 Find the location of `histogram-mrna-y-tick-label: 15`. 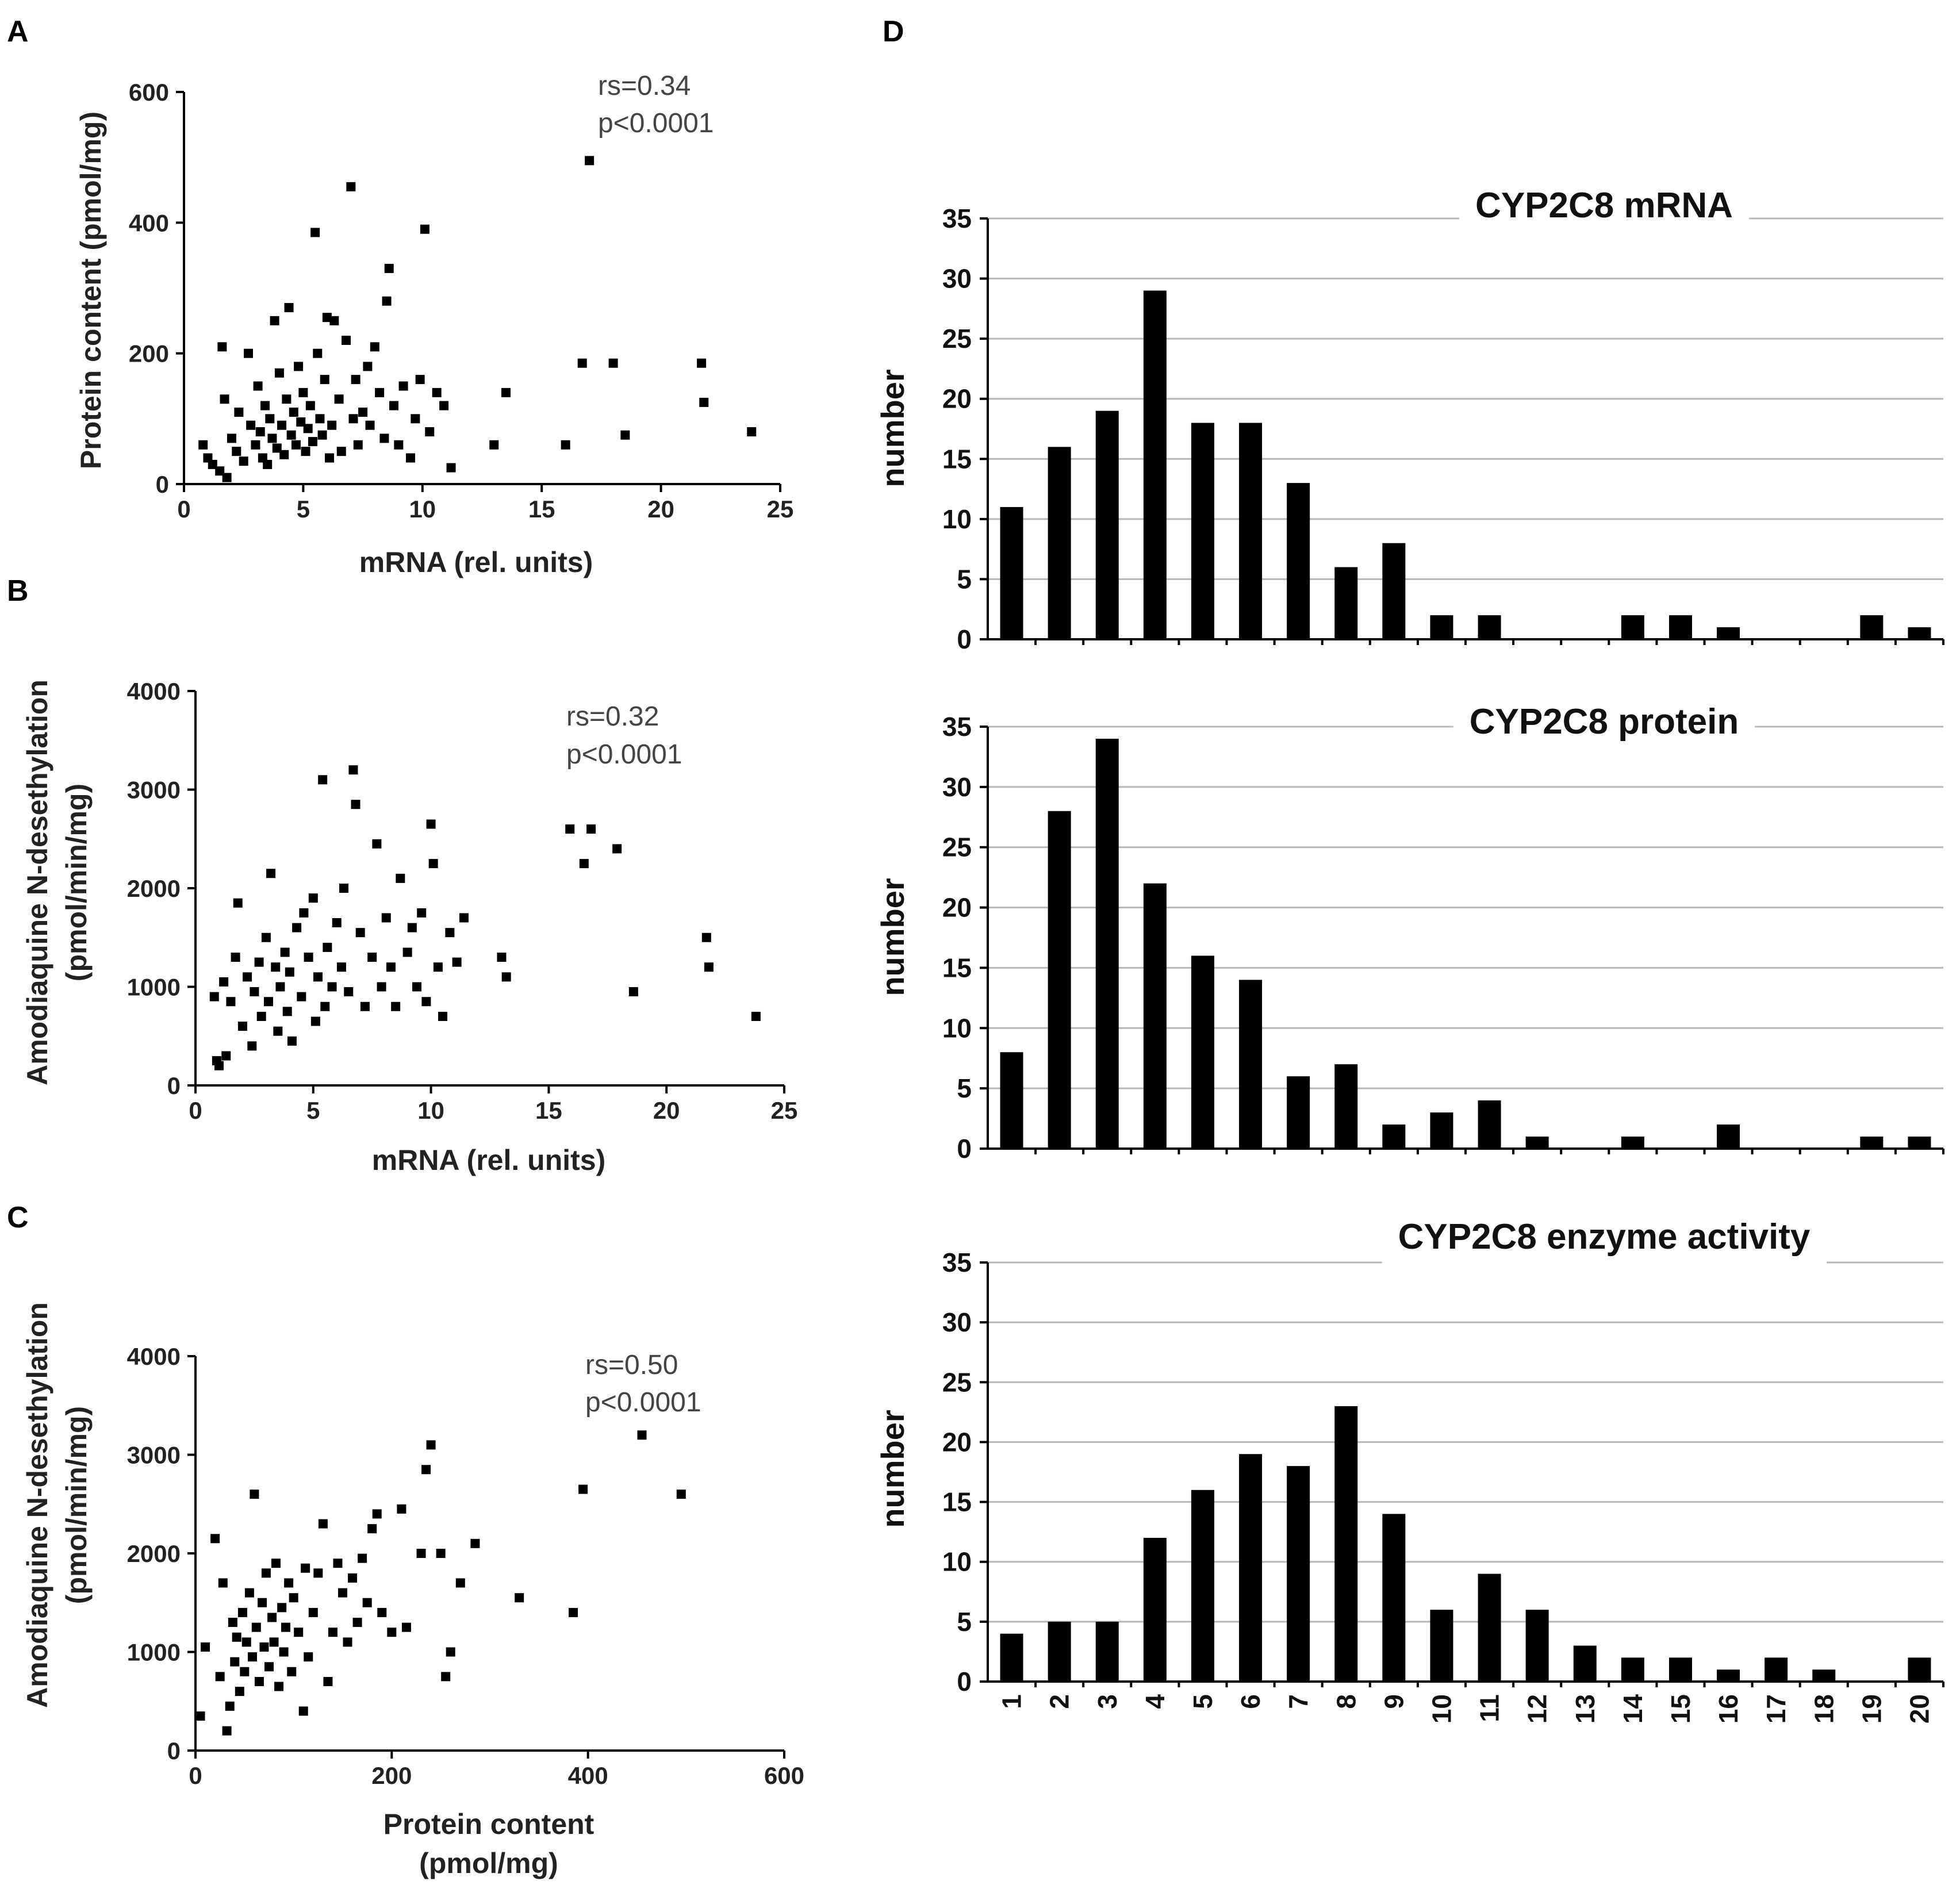

histogram-mrna-y-tick-label: 15 is located at coordinates (957, 459).